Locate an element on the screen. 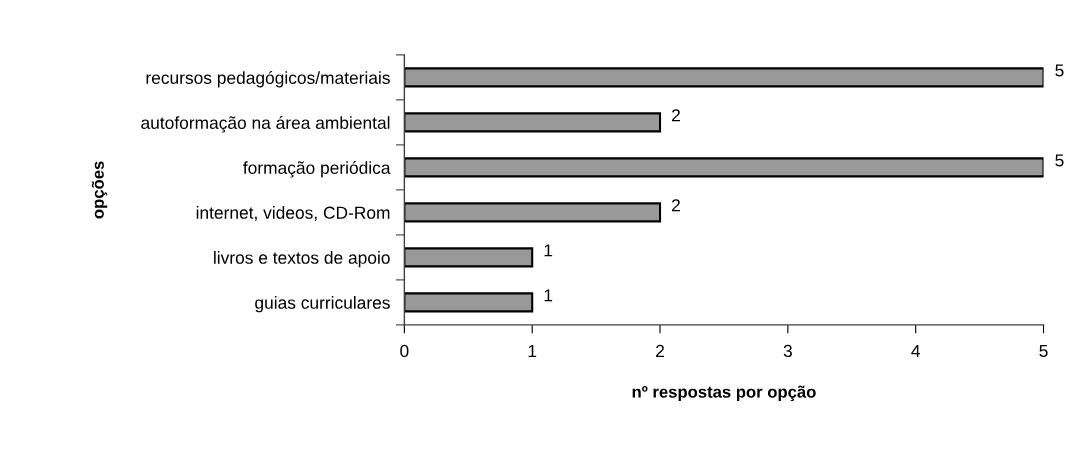 The width and height of the screenshot is (1087, 450). y-tick-label: guias curriculares is located at coordinates (322, 304).